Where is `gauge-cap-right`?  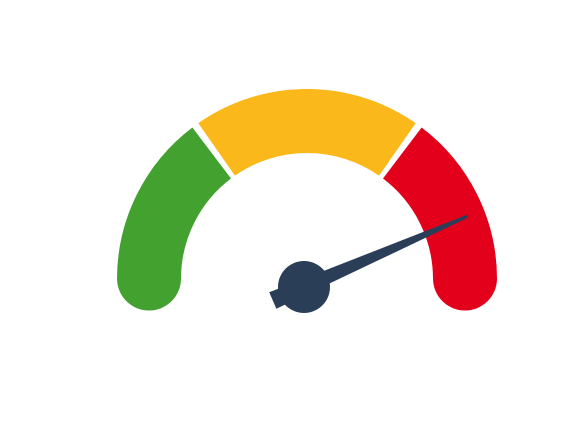 gauge-cap-right is located at coordinates (465, 294).